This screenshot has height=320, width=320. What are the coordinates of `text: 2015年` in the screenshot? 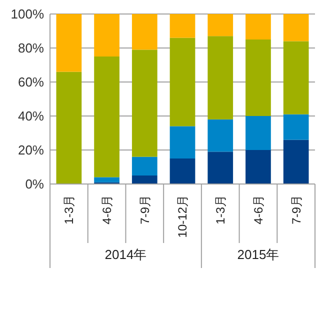 It's located at (258, 254).